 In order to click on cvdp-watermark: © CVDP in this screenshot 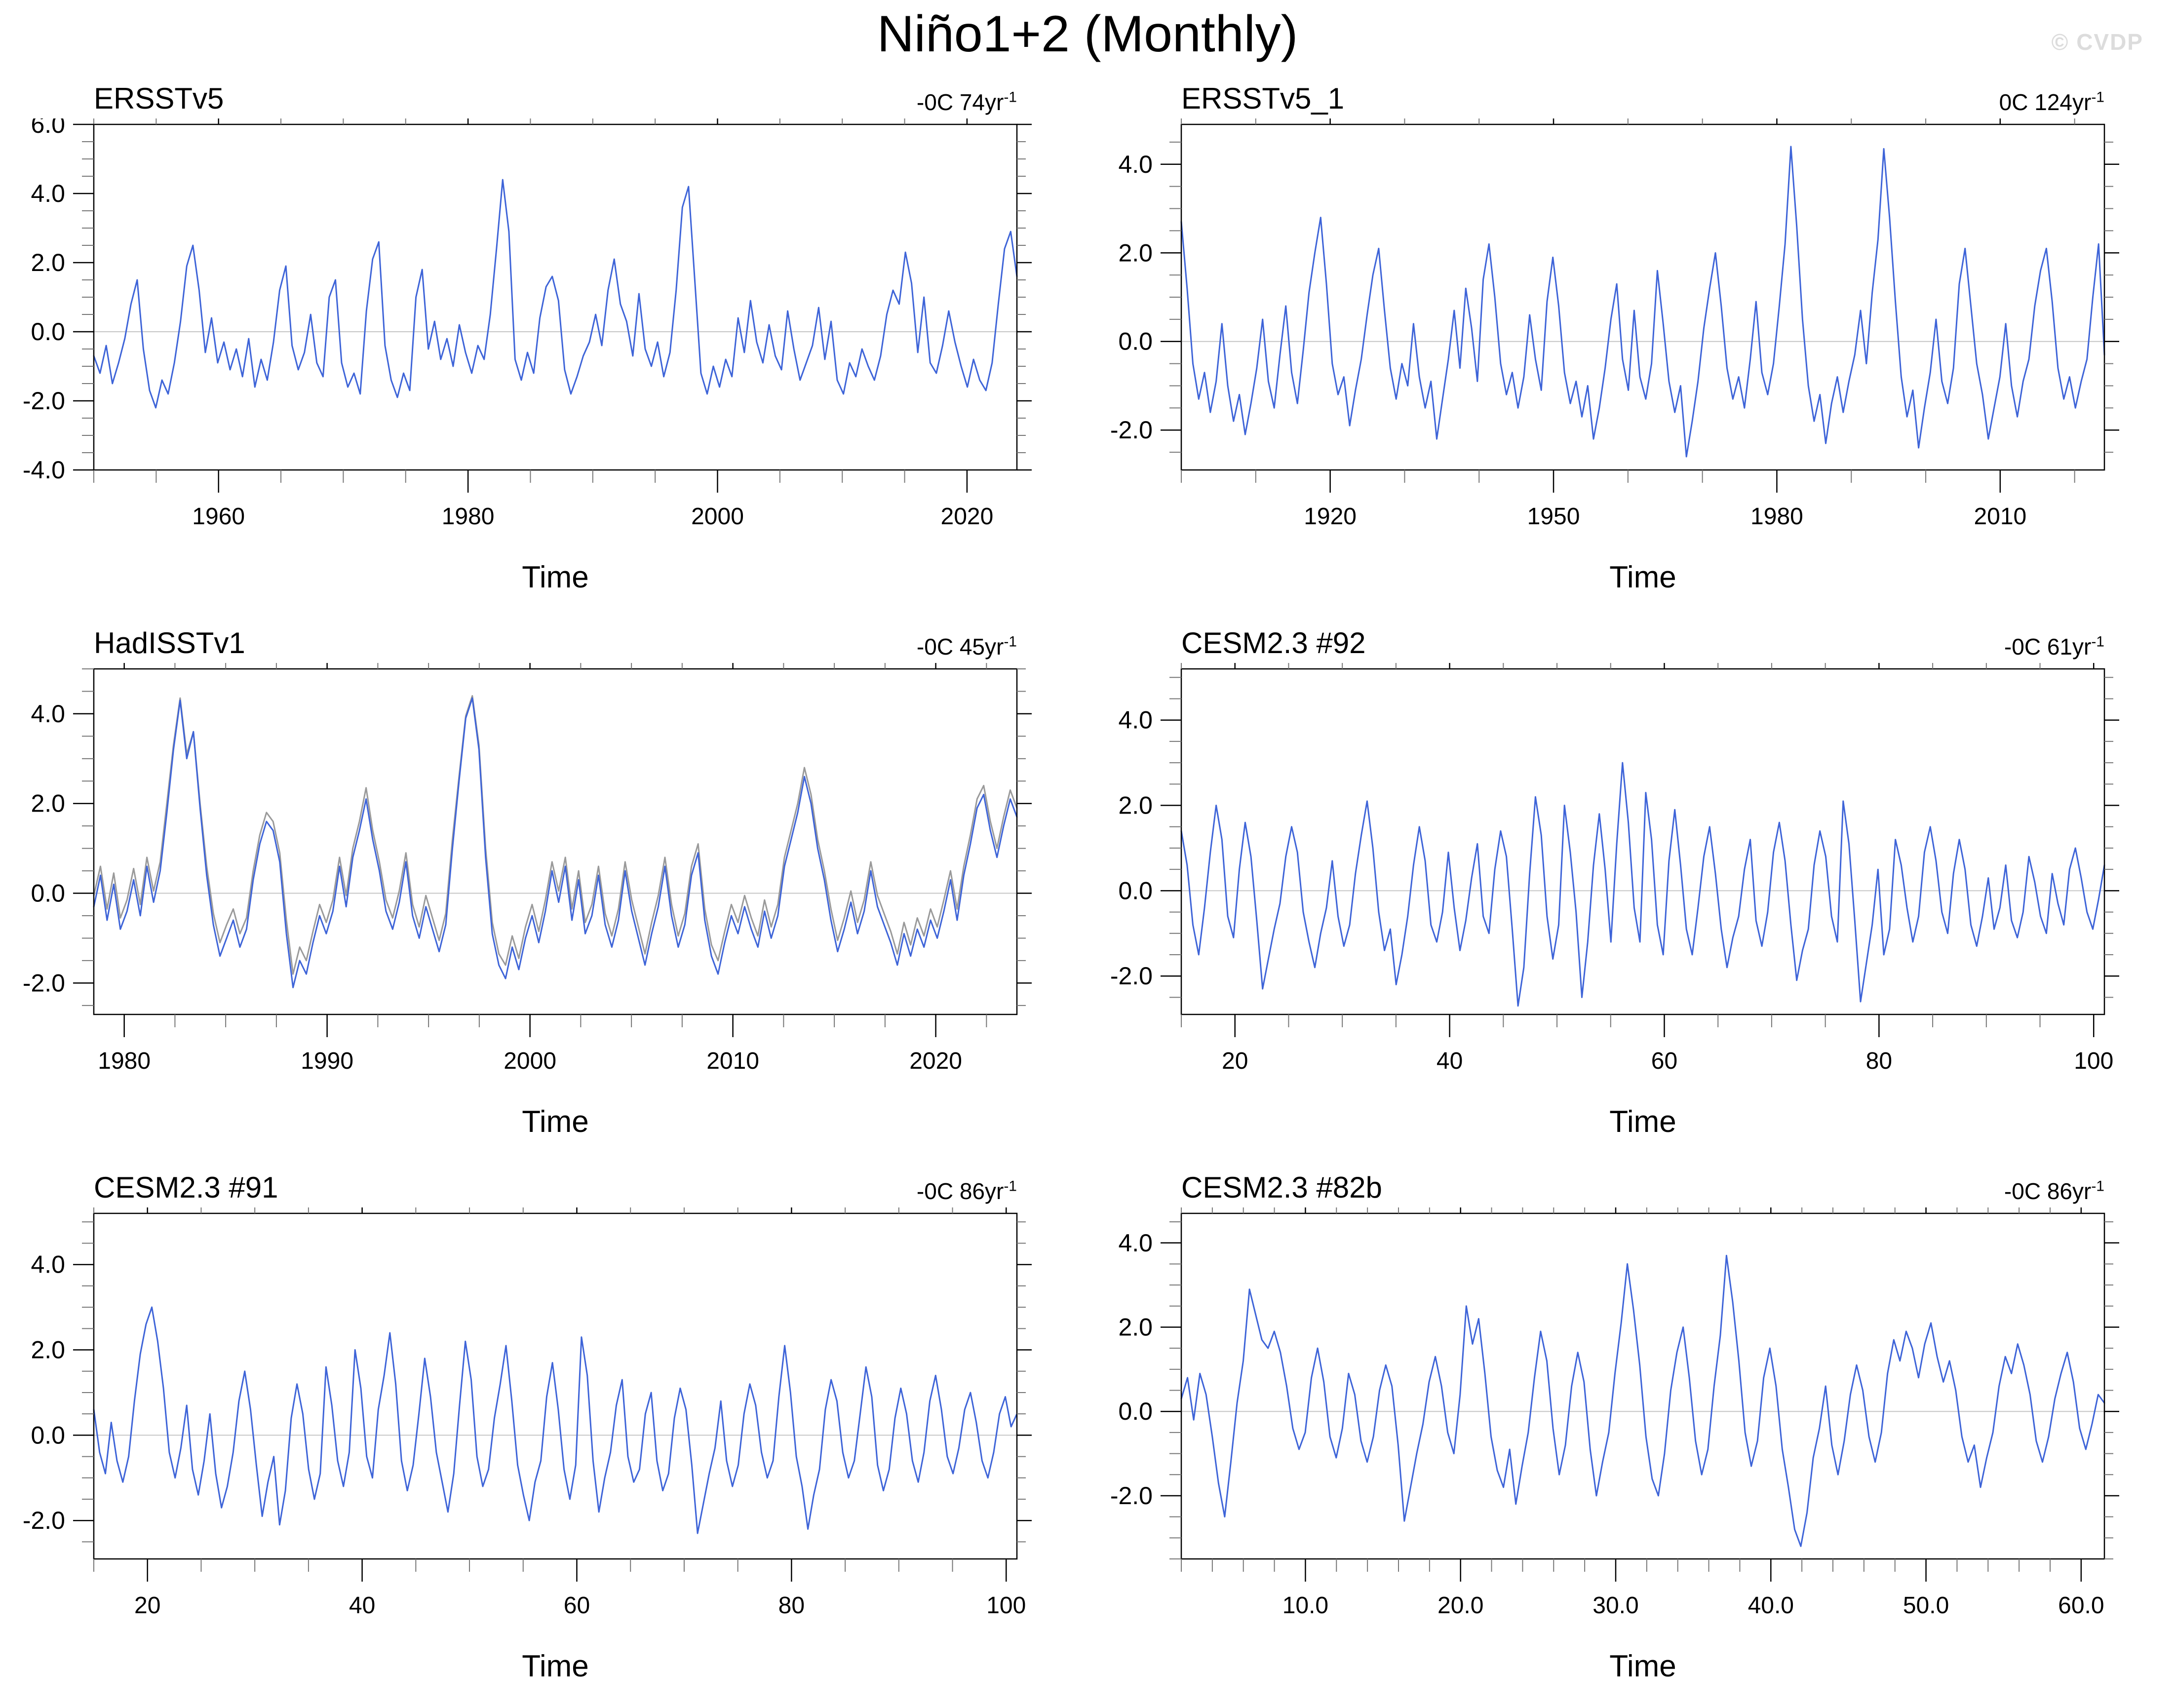, I will do `click(2097, 42)`.